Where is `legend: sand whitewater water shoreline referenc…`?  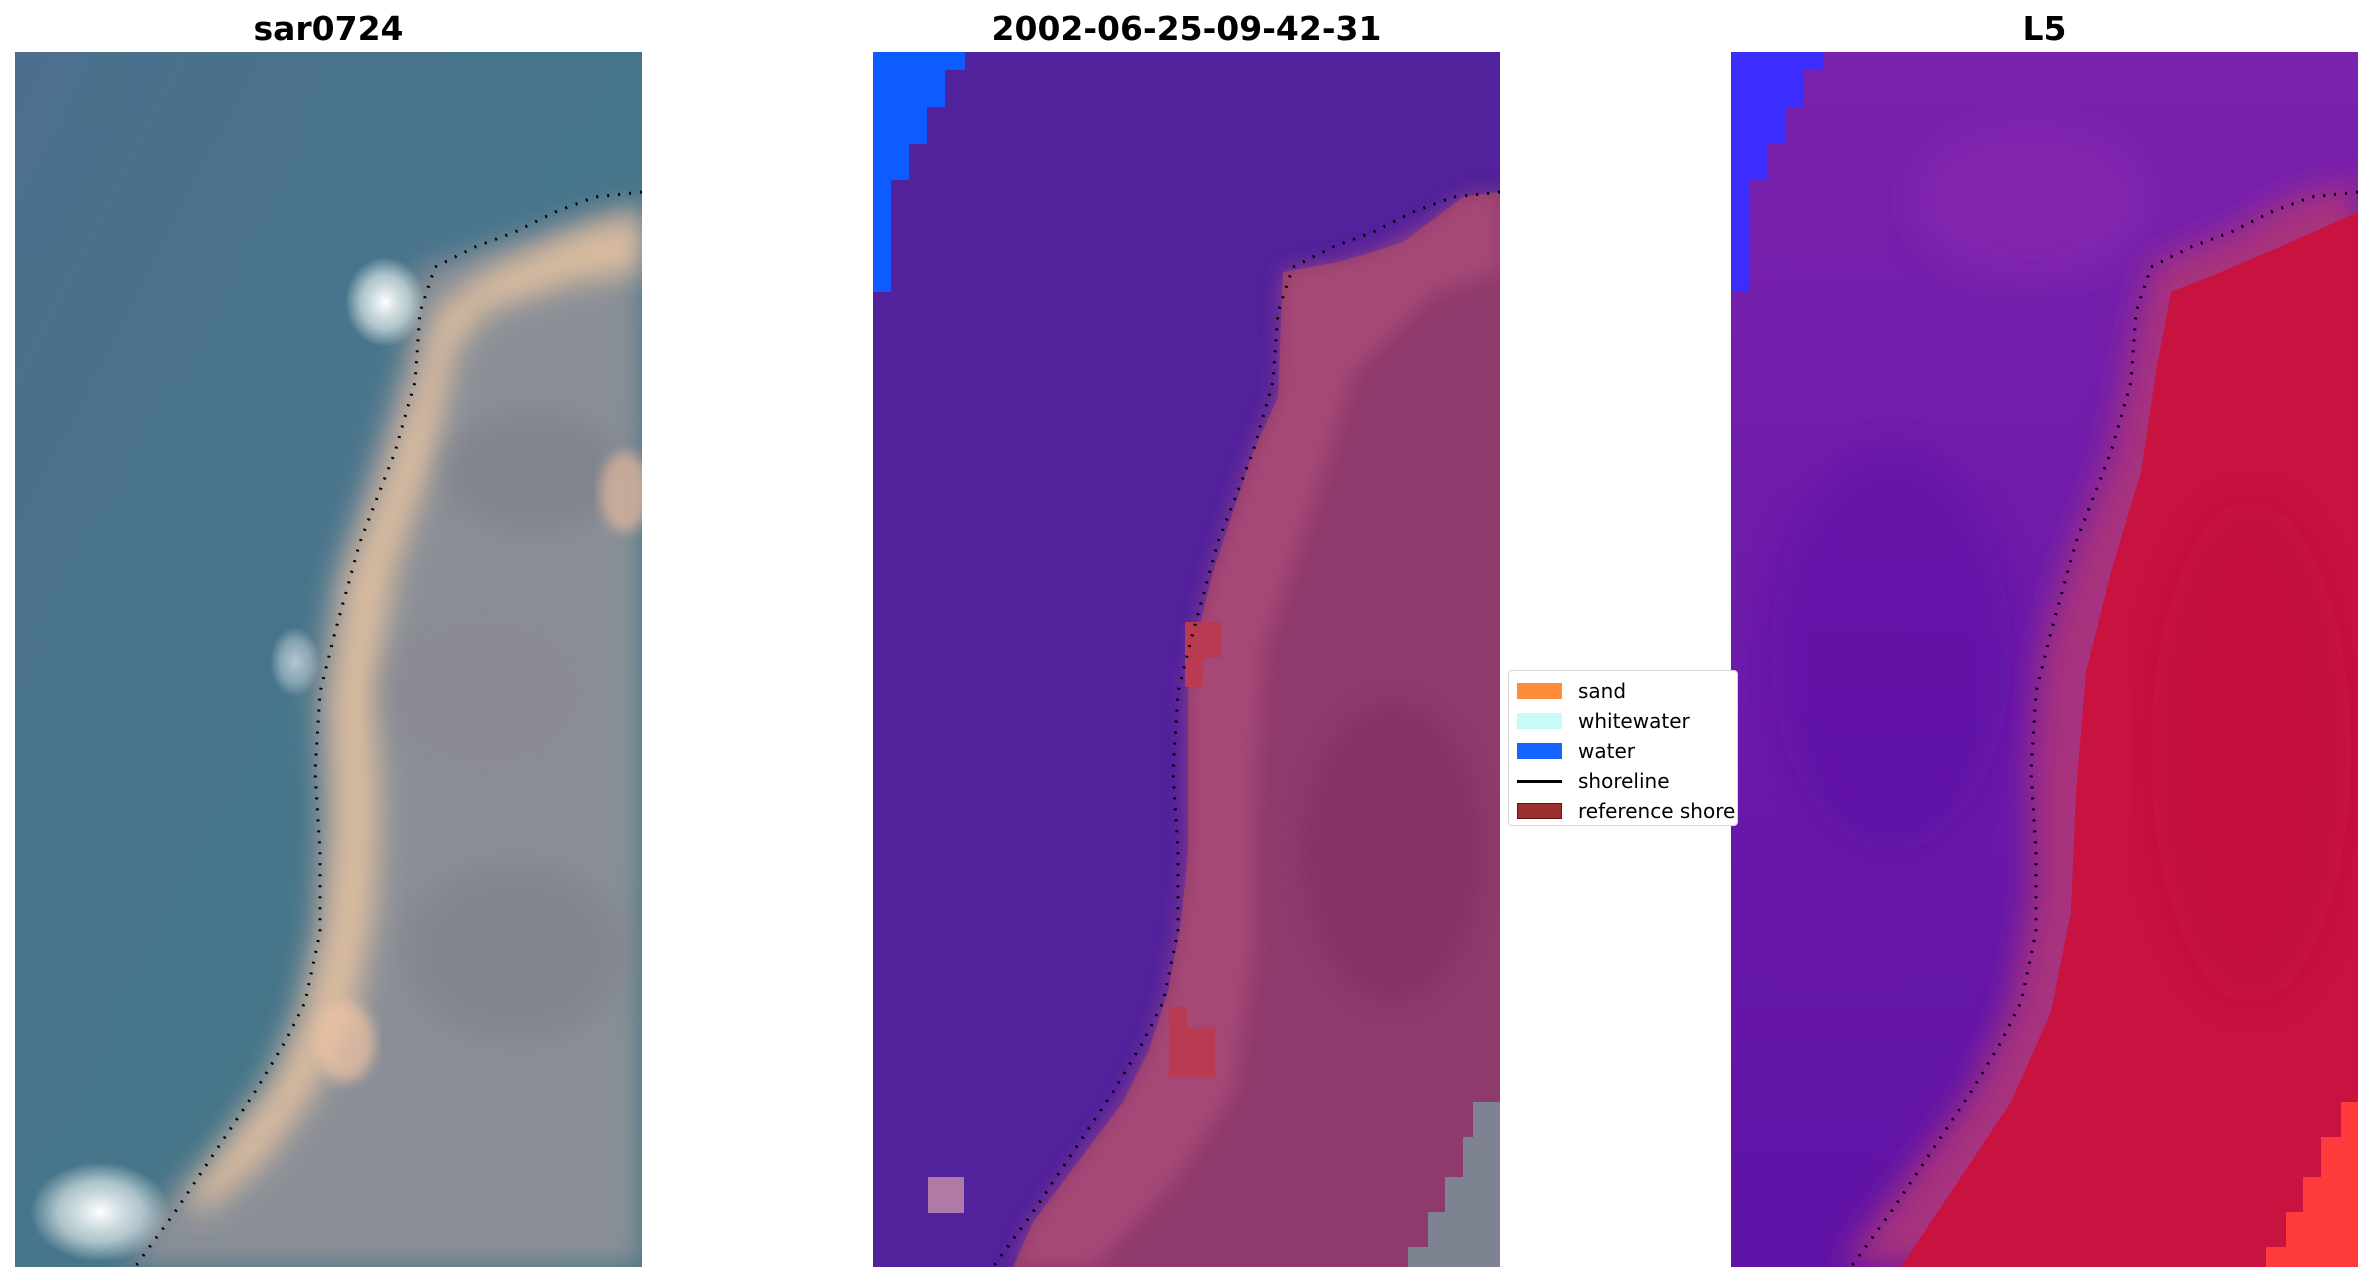 legend: sand whitewater water shoreline referenc… is located at coordinates (1623, 748).